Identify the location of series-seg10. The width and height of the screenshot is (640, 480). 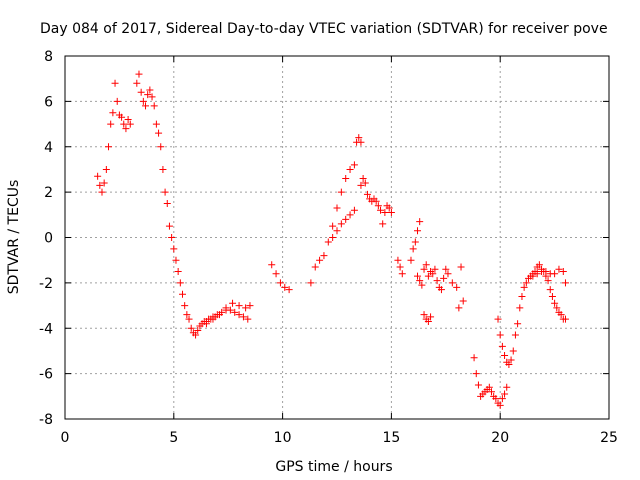
(415, 241).